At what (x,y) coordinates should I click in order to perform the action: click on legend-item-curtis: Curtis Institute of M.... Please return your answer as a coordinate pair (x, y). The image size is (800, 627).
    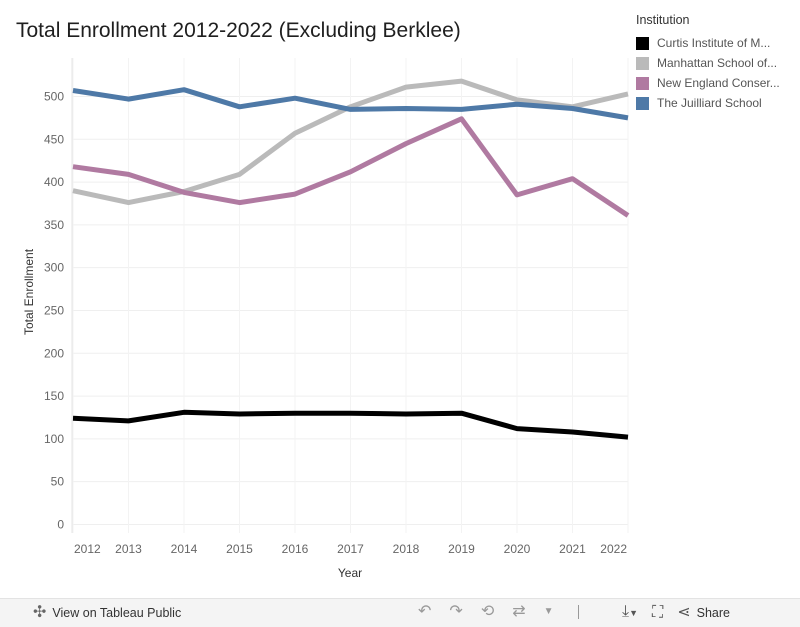
    Looking at the image, I should click on (718, 43).